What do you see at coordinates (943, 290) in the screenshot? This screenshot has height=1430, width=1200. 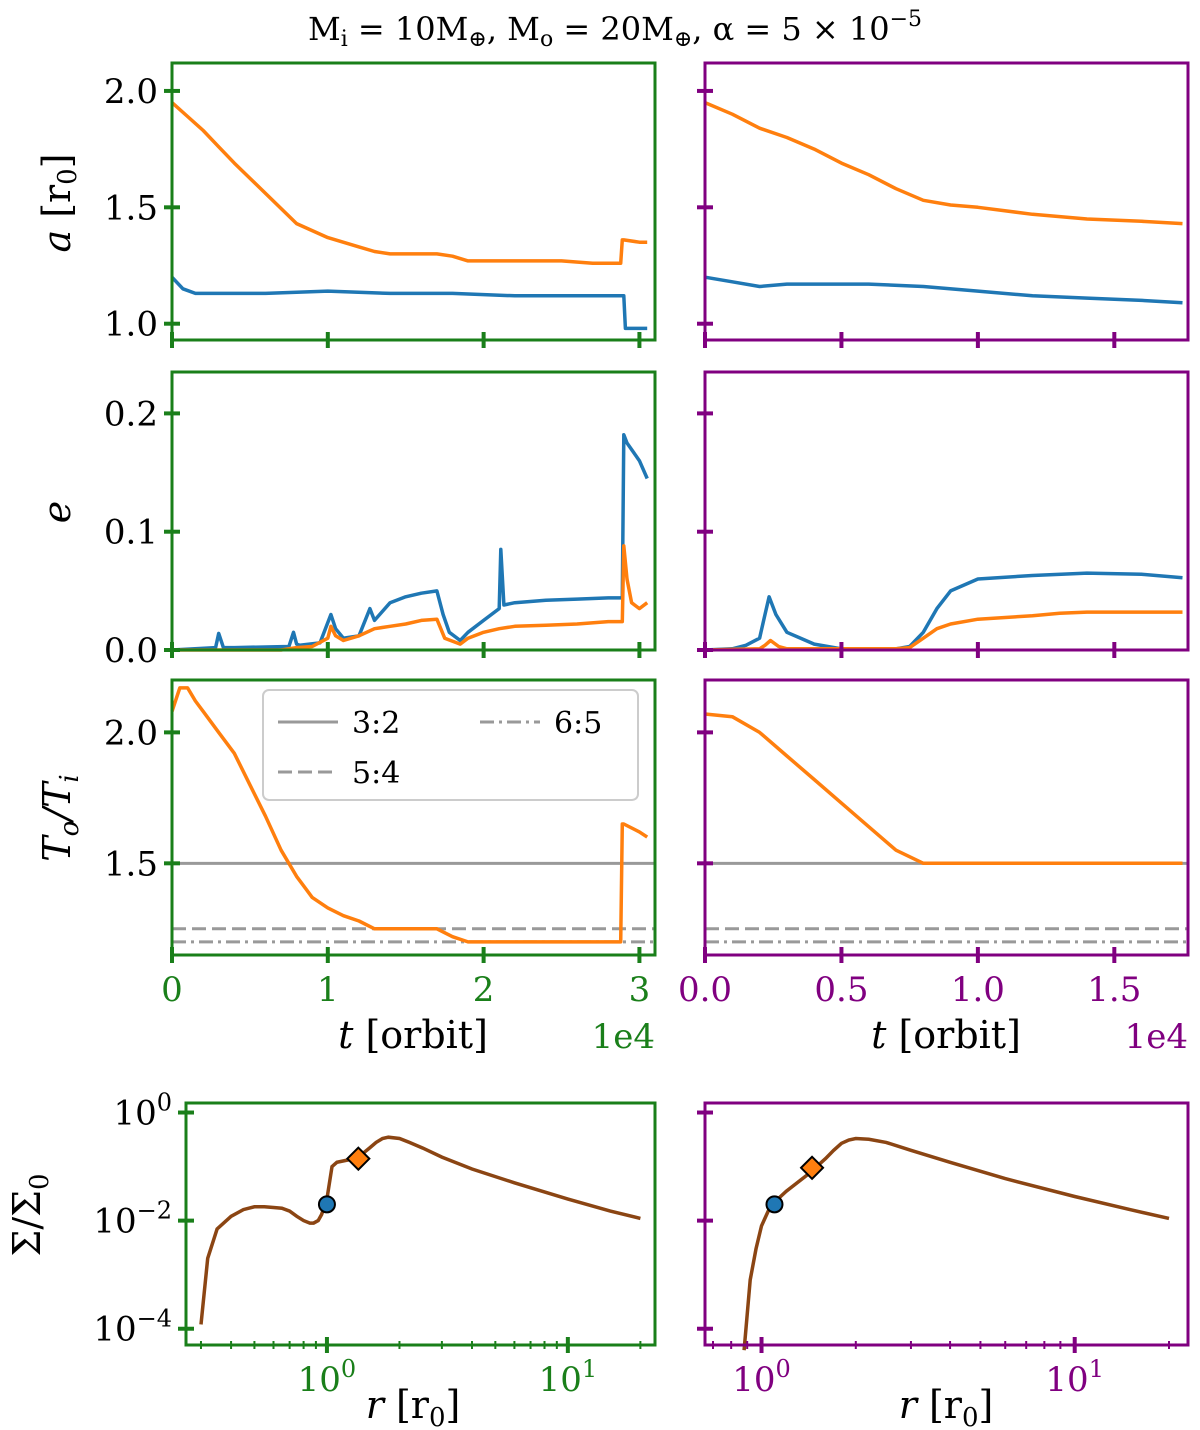 I see `series-inner-right-a` at bounding box center [943, 290].